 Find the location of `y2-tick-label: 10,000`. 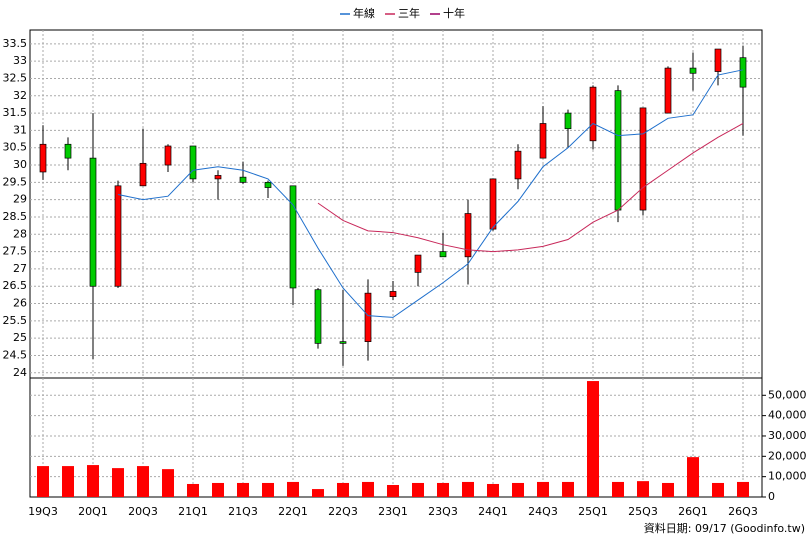

y2-tick-label: 10,000 is located at coordinates (787, 476).